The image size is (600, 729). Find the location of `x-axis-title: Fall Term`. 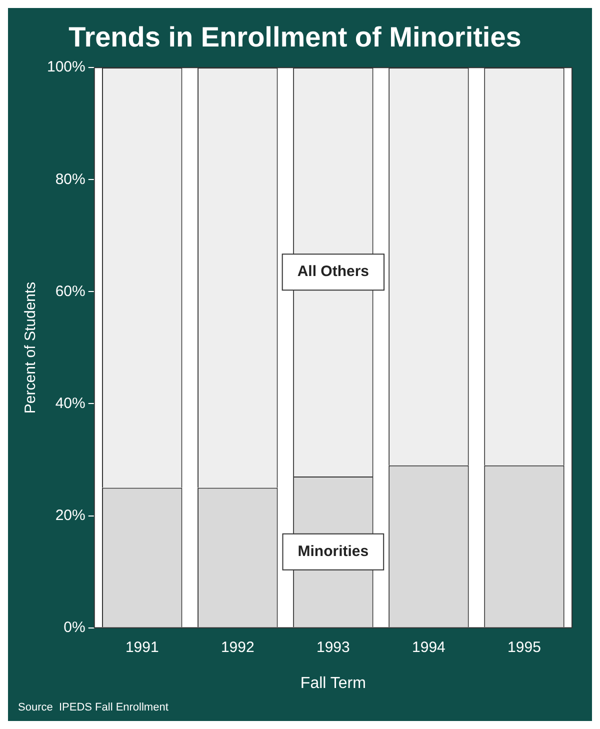

x-axis-title: Fall Term is located at coordinates (333, 683).